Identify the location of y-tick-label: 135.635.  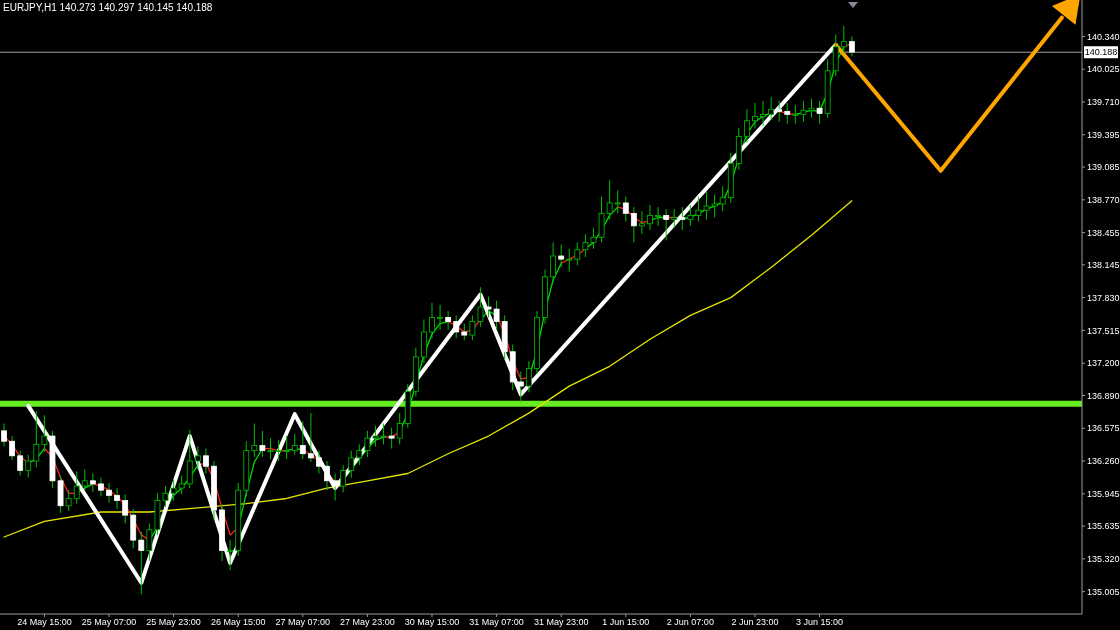
(1103, 526).